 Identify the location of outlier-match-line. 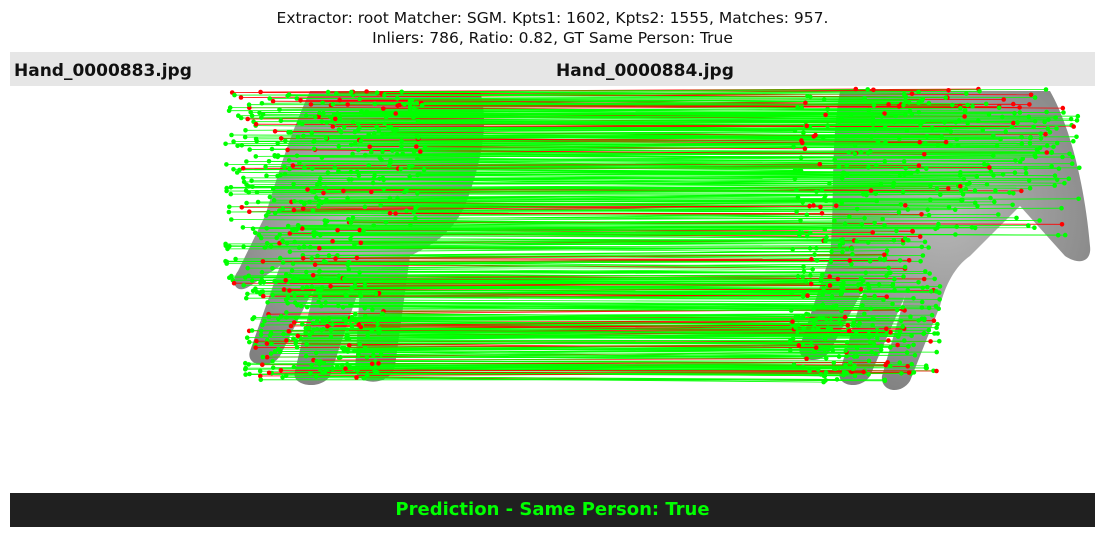
(541, 324).